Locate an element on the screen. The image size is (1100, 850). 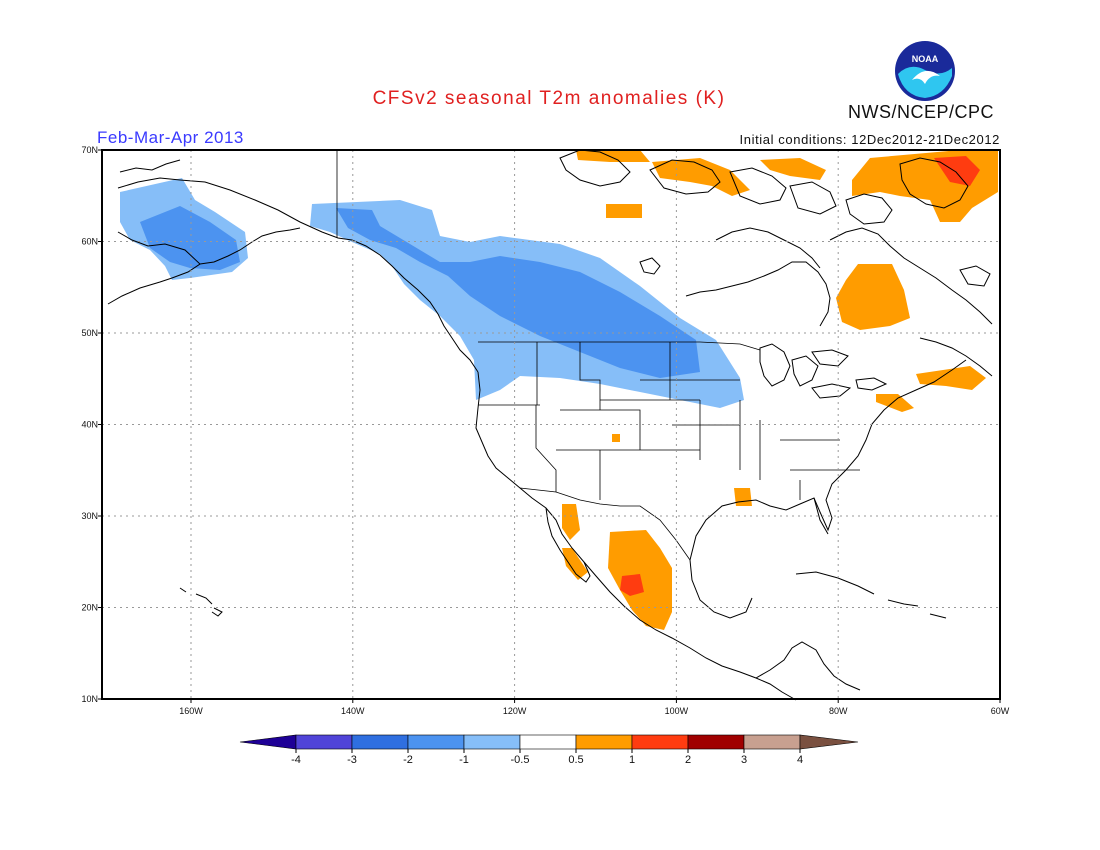
lat-label: 50N is located at coordinates (89, 333).